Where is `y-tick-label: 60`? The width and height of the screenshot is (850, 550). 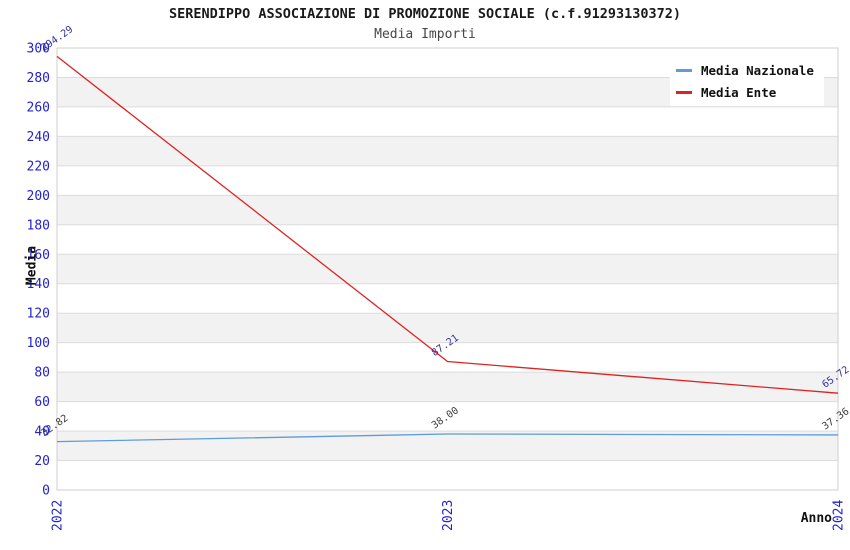 y-tick-label: 60 is located at coordinates (42, 402).